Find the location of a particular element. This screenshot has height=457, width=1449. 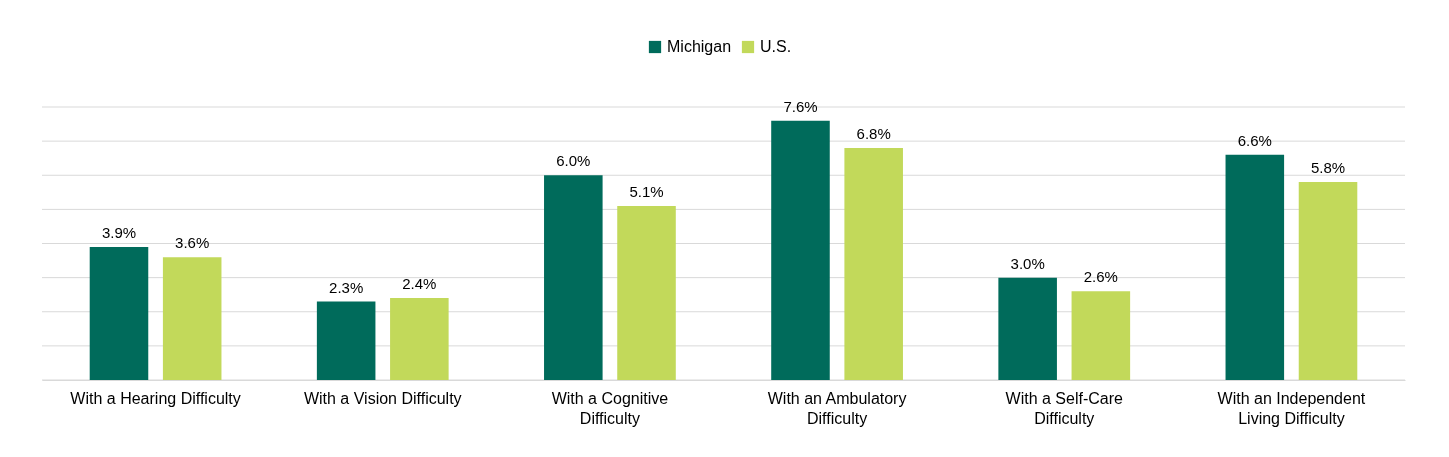

data-label: 5.1% is located at coordinates (646, 191).